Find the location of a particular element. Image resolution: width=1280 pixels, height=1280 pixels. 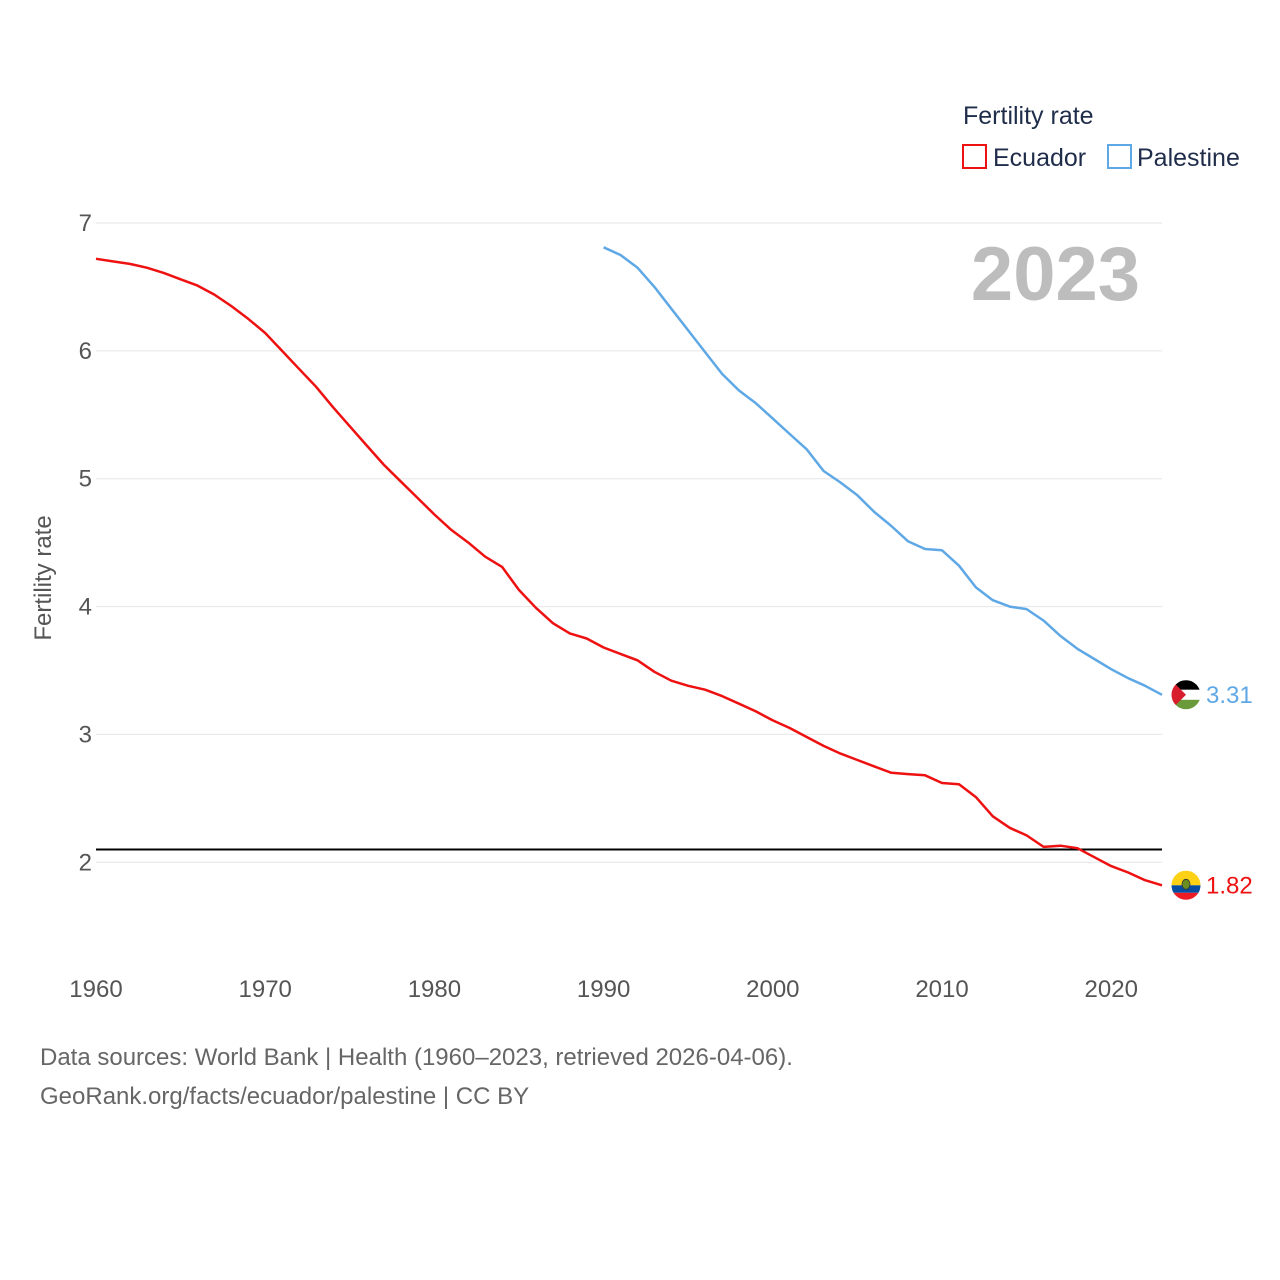

x-tick-label: 1990 is located at coordinates (603, 989).